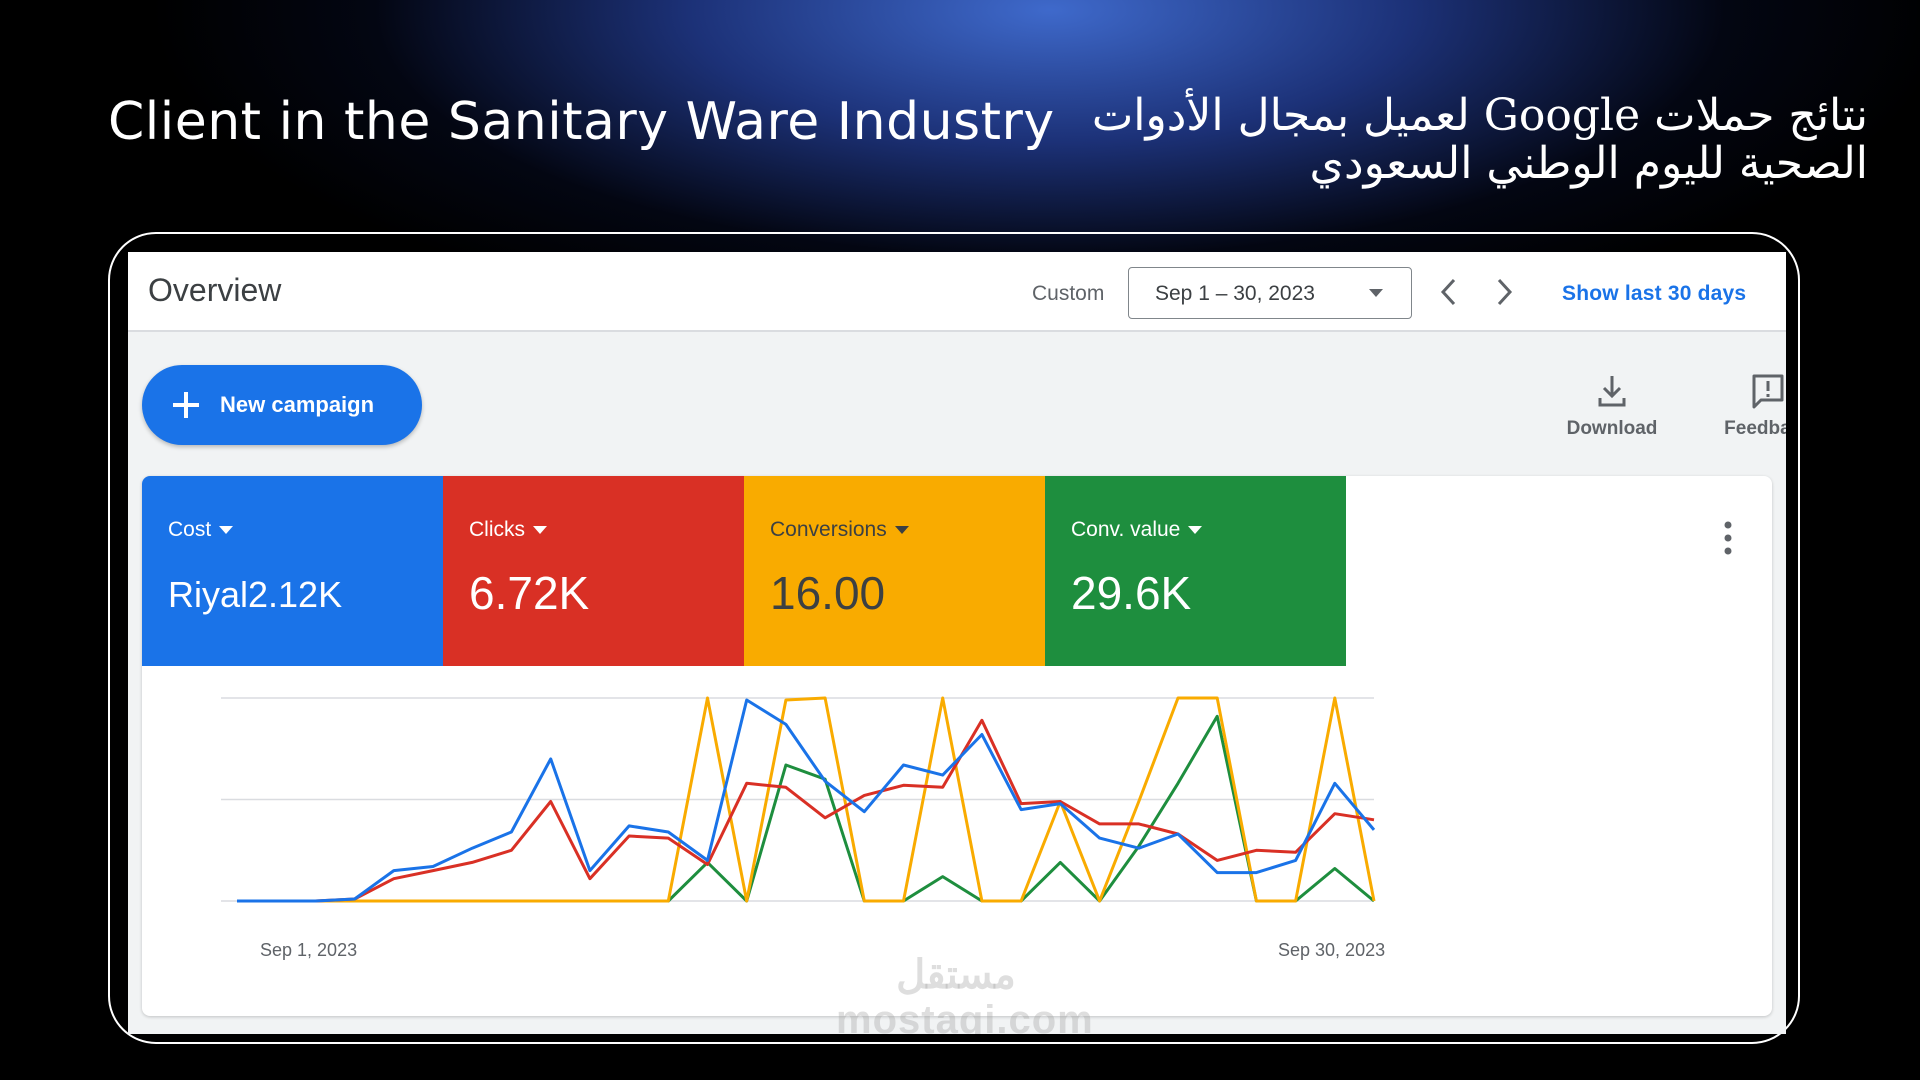 The width and height of the screenshot is (1920, 1080). What do you see at coordinates (292, 571) in the screenshot?
I see `metric-tile-cost: Cost Riyal2.12K` at bounding box center [292, 571].